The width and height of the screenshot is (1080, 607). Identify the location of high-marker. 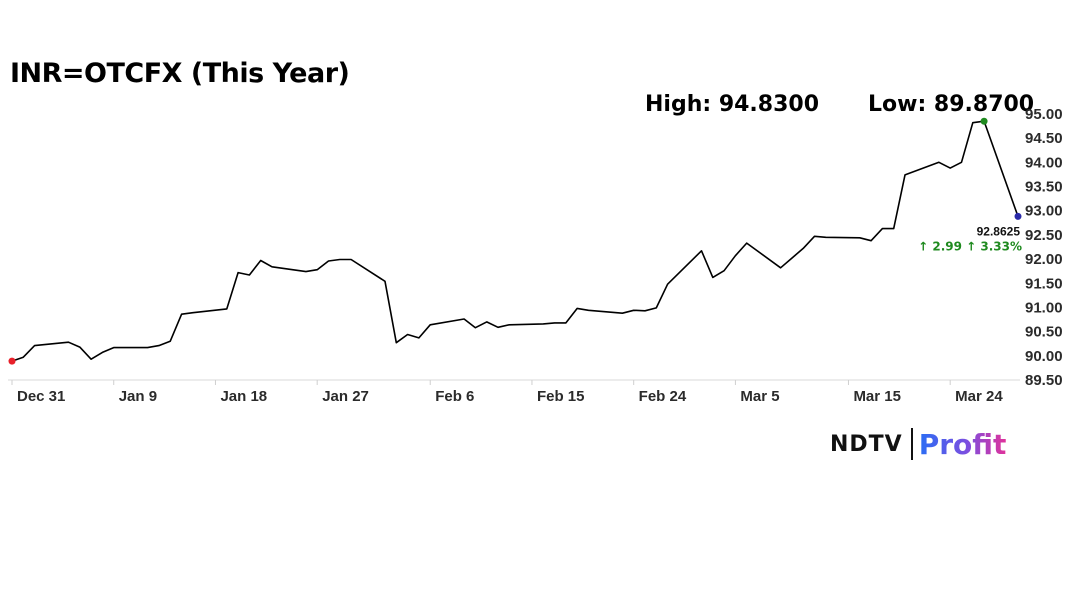
(984, 121).